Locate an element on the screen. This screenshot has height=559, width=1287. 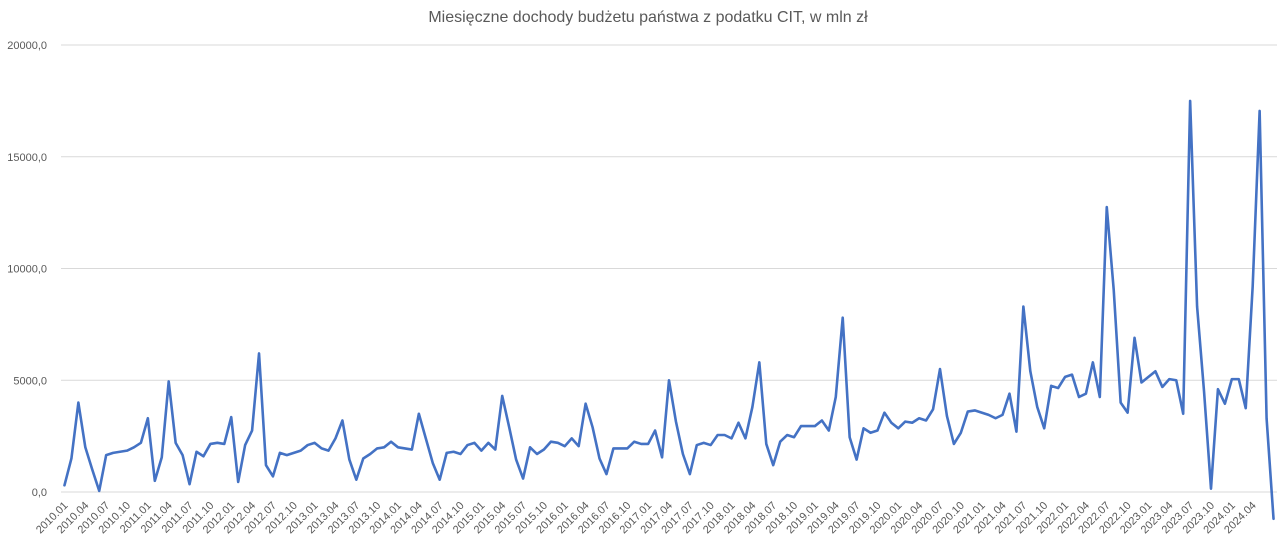
y-tick-label: 15000,0 is located at coordinates (27, 158).